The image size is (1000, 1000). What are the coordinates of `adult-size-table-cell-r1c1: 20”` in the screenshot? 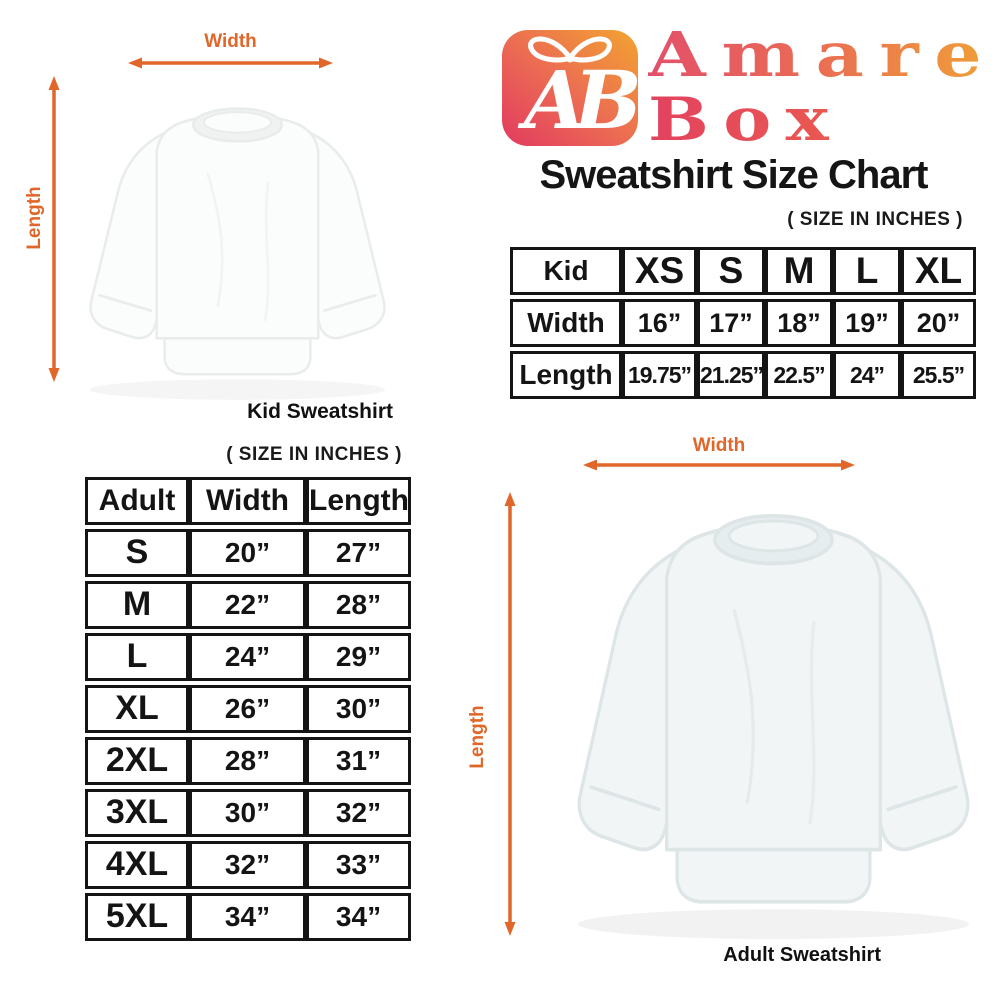 It's located at (247, 553).